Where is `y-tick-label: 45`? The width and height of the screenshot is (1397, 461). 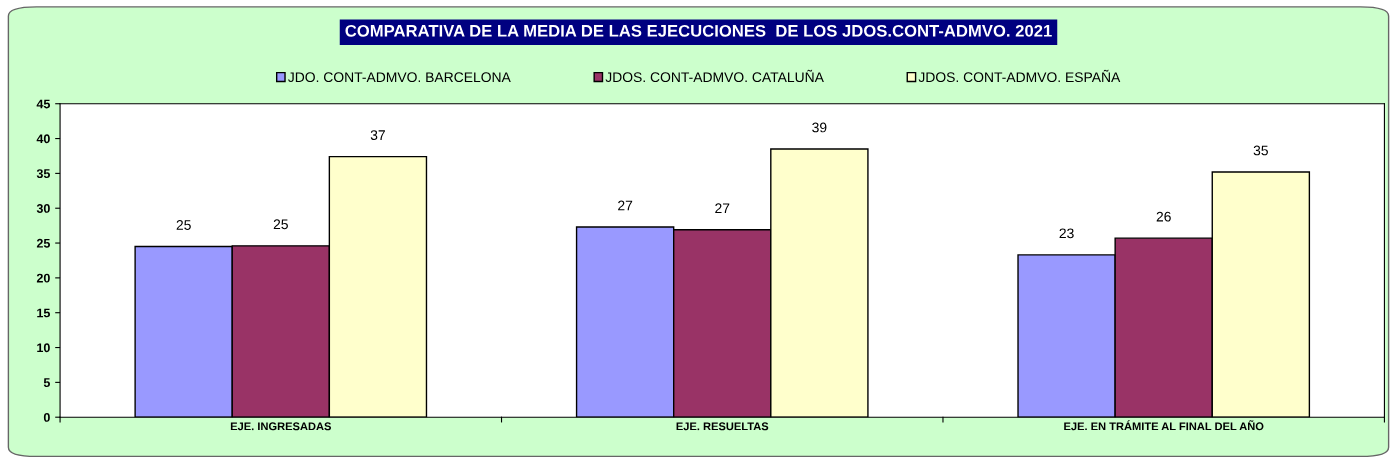
y-tick-label: 45 is located at coordinates (43, 104).